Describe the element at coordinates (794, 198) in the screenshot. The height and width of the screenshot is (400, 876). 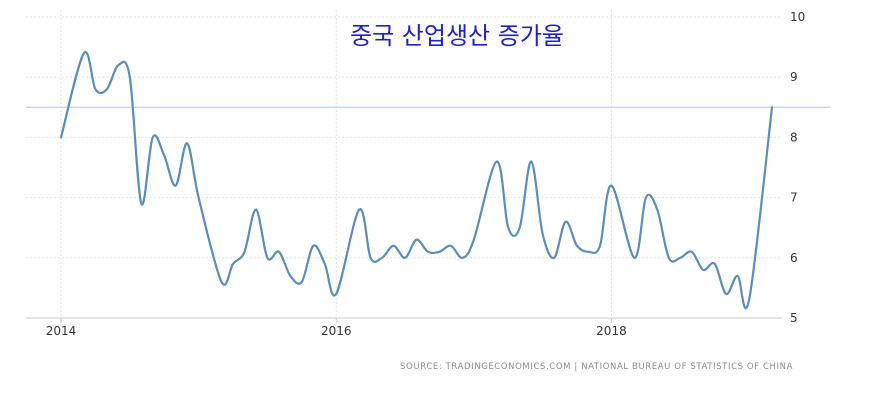
I see `y-tick-label: 7` at that location.